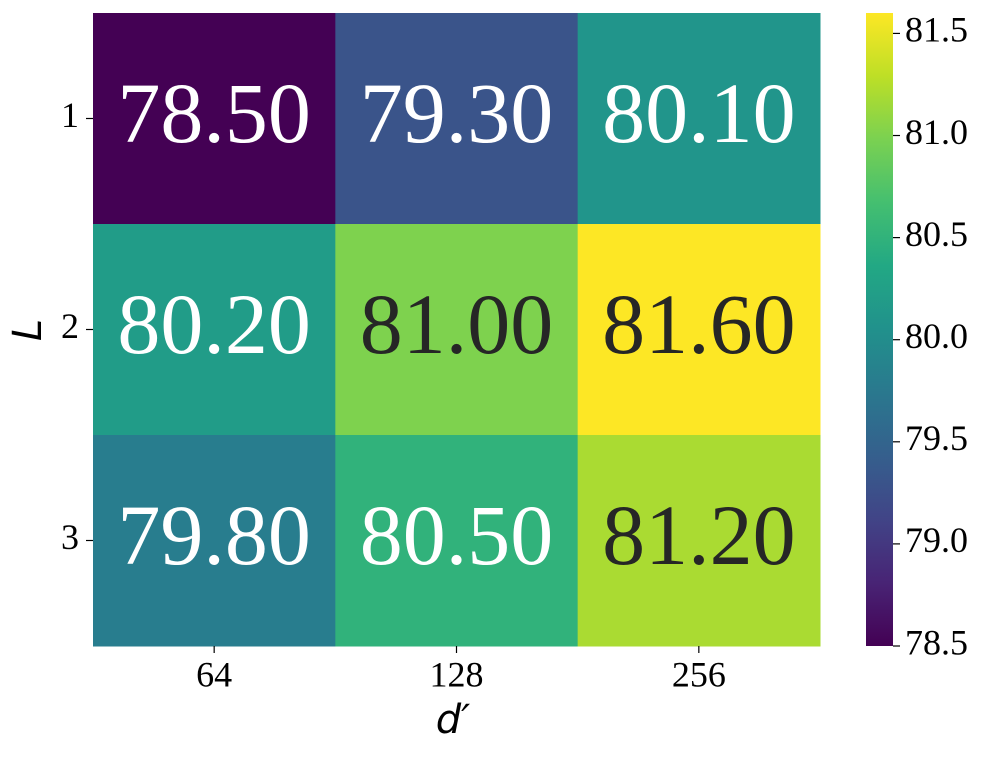 This screenshot has height=757, width=997. Describe the element at coordinates (936, 234) in the screenshot. I see `colorbar-tick-label: 80.5` at that location.